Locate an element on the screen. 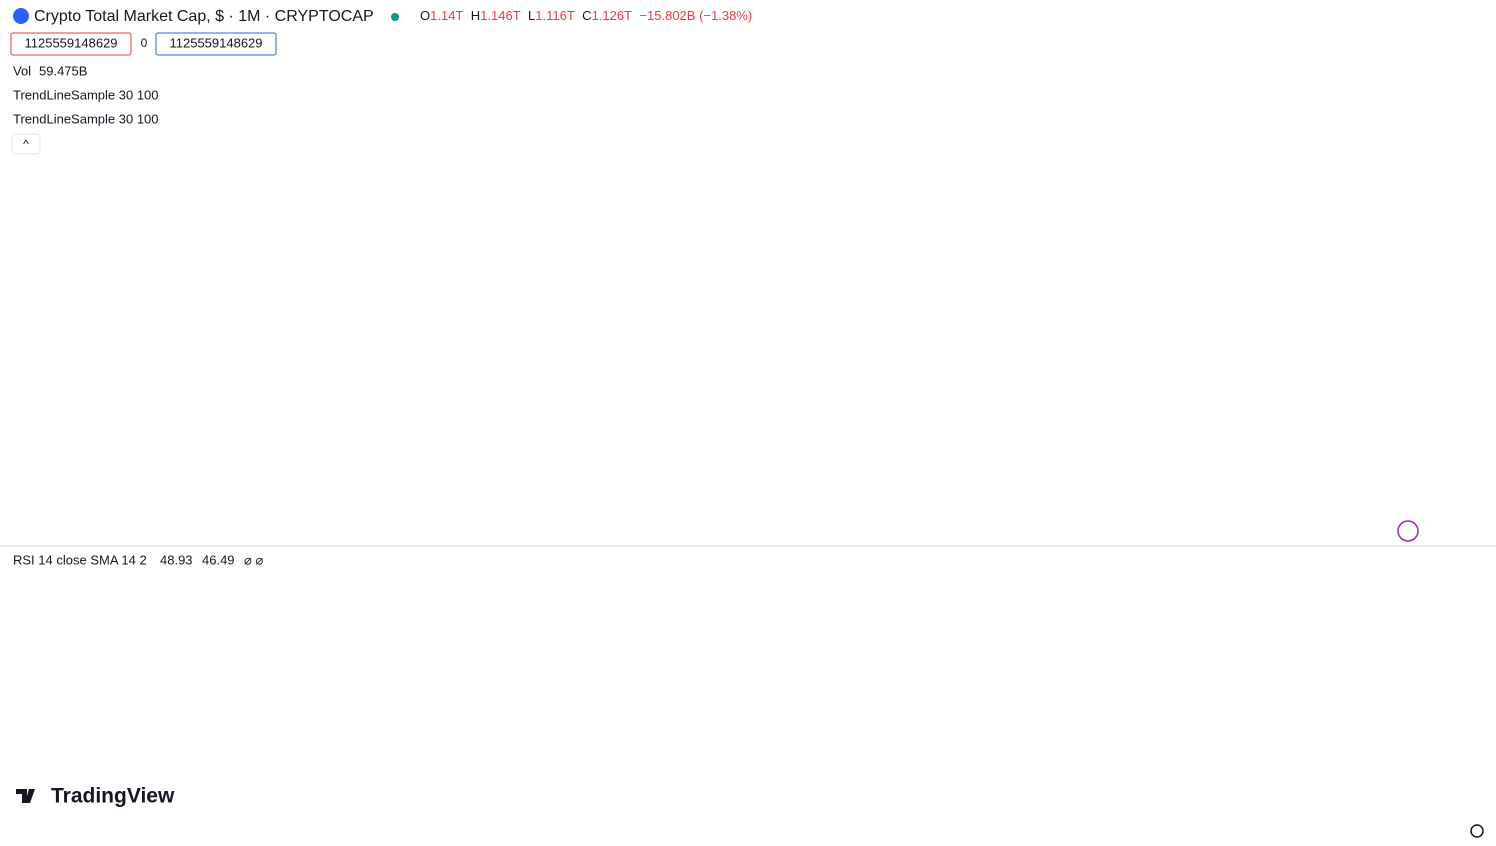  c-value: 1.126T is located at coordinates (612, 15).